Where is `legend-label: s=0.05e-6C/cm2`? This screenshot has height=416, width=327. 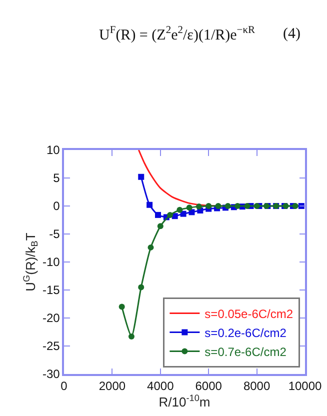
legend-label: s=0.05e-6C/cm2 is located at coordinates (249, 313).